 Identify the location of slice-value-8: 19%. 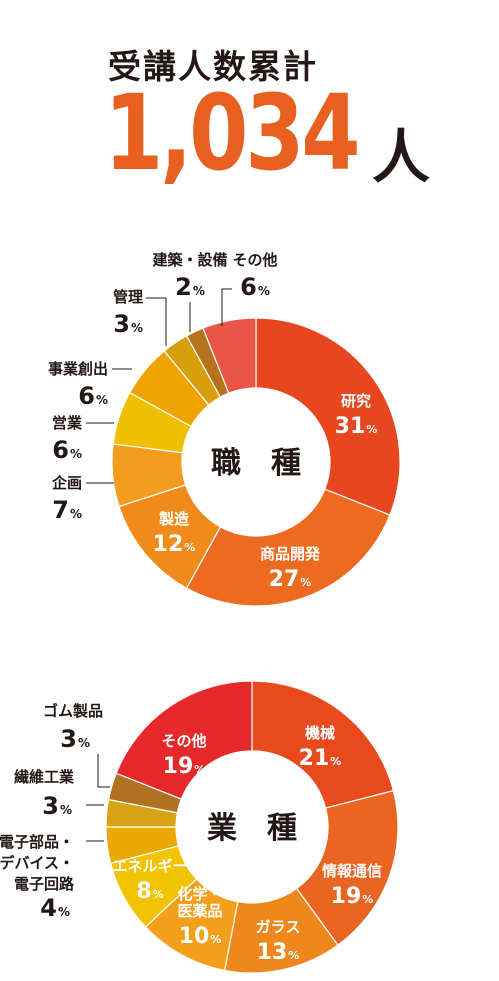
(184, 766).